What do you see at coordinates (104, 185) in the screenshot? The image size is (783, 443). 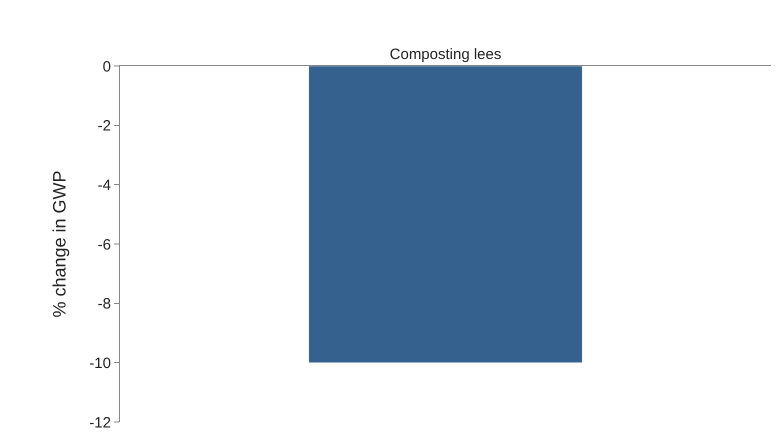 I see `y-tick-label: -4` at bounding box center [104, 185].